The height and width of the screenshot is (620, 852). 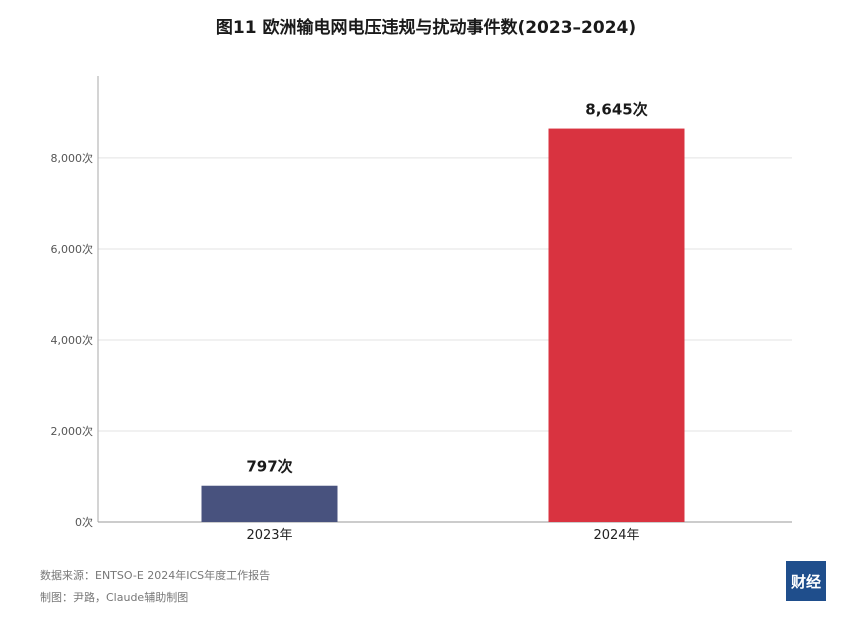 I want to click on y-tick-label: 0次, so click(x=84, y=522).